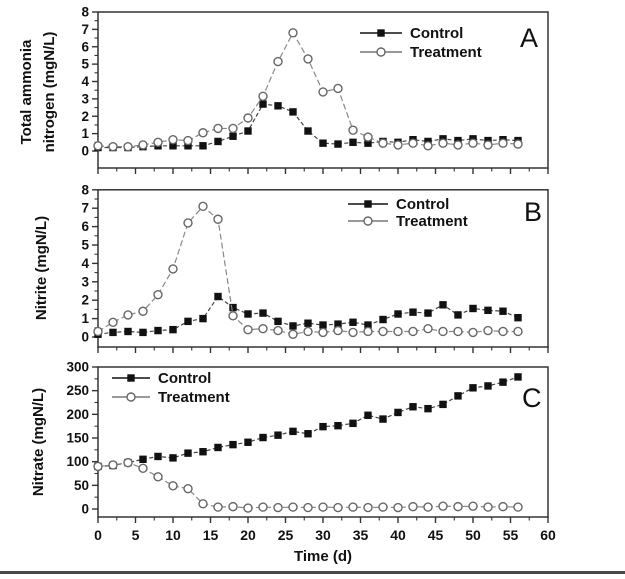 The image size is (625, 579). What do you see at coordinates (446, 52) in the screenshot?
I see `legend-label-treatment: Treatment` at bounding box center [446, 52].